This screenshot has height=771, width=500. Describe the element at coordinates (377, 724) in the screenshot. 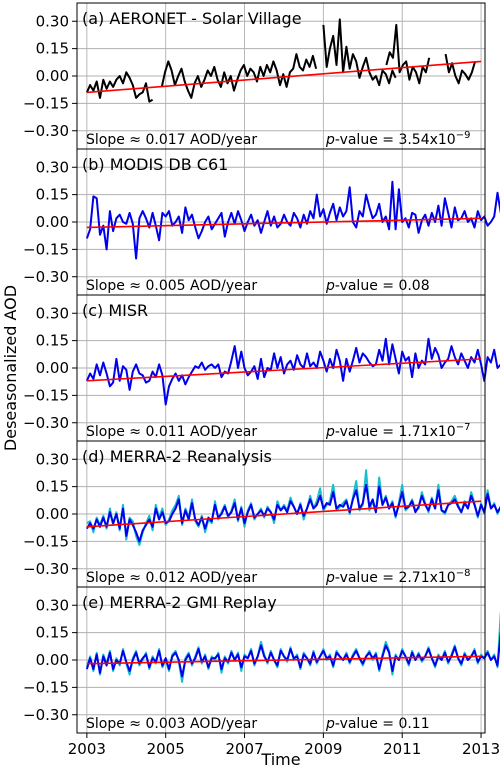

I see `pvalue-text: p-value = 0.11` at that location.